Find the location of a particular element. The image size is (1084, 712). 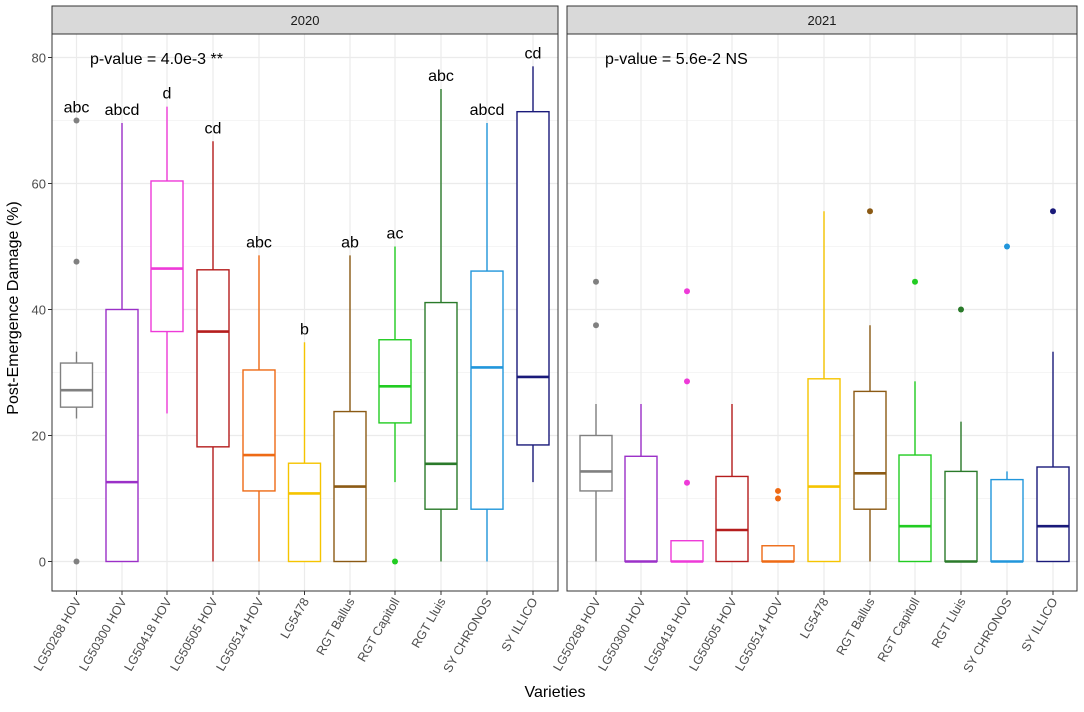

p-value-annotation: p-value = 4.0e-3 ** is located at coordinates (156, 59).